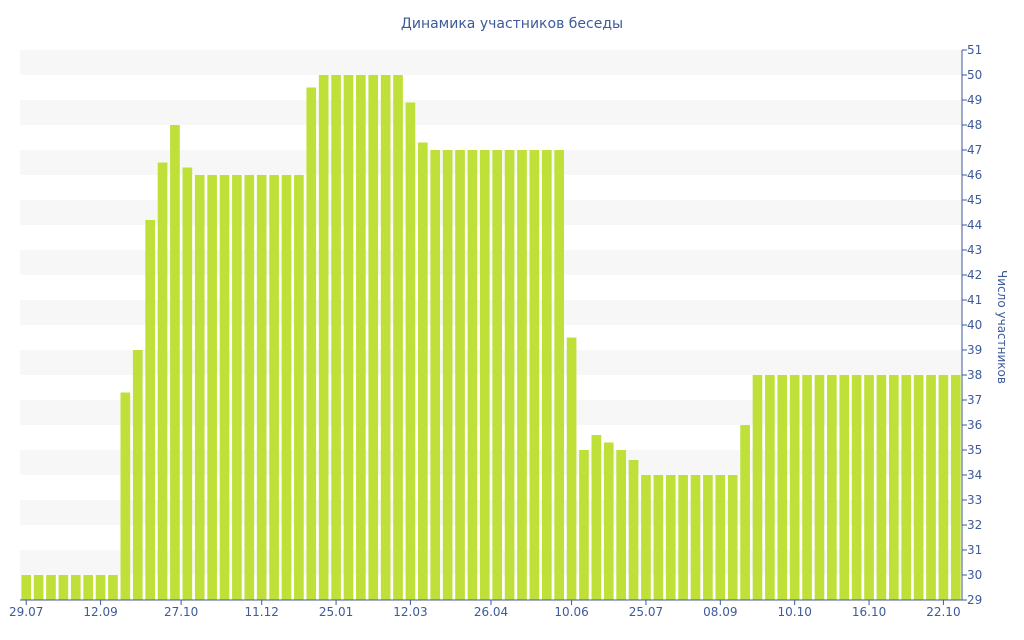  I want to click on x-tick-label: 16.10, so click(869, 612).